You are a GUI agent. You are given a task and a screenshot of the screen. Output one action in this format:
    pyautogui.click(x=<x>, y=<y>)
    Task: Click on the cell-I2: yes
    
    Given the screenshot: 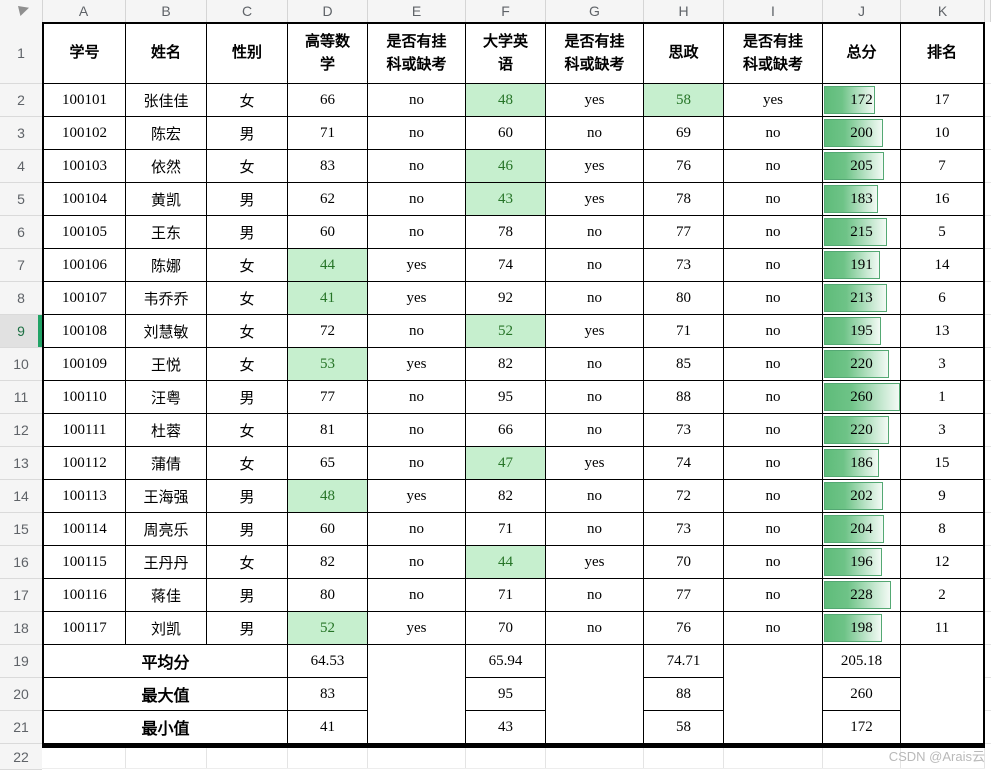 What is the action you would take?
    pyautogui.click(x=773, y=100)
    